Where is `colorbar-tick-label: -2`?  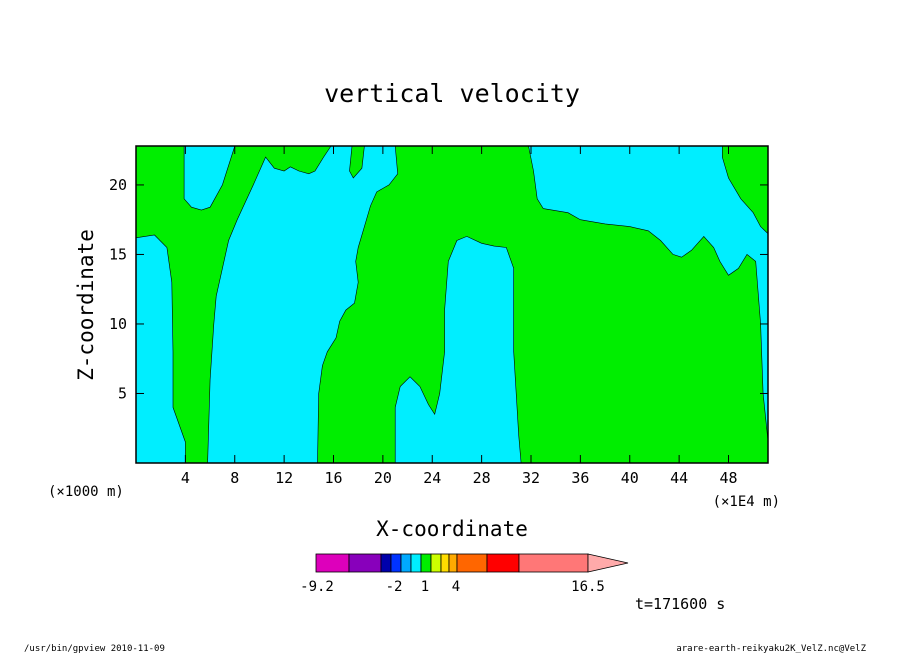
colorbar-tick-label: -2 is located at coordinates (394, 587).